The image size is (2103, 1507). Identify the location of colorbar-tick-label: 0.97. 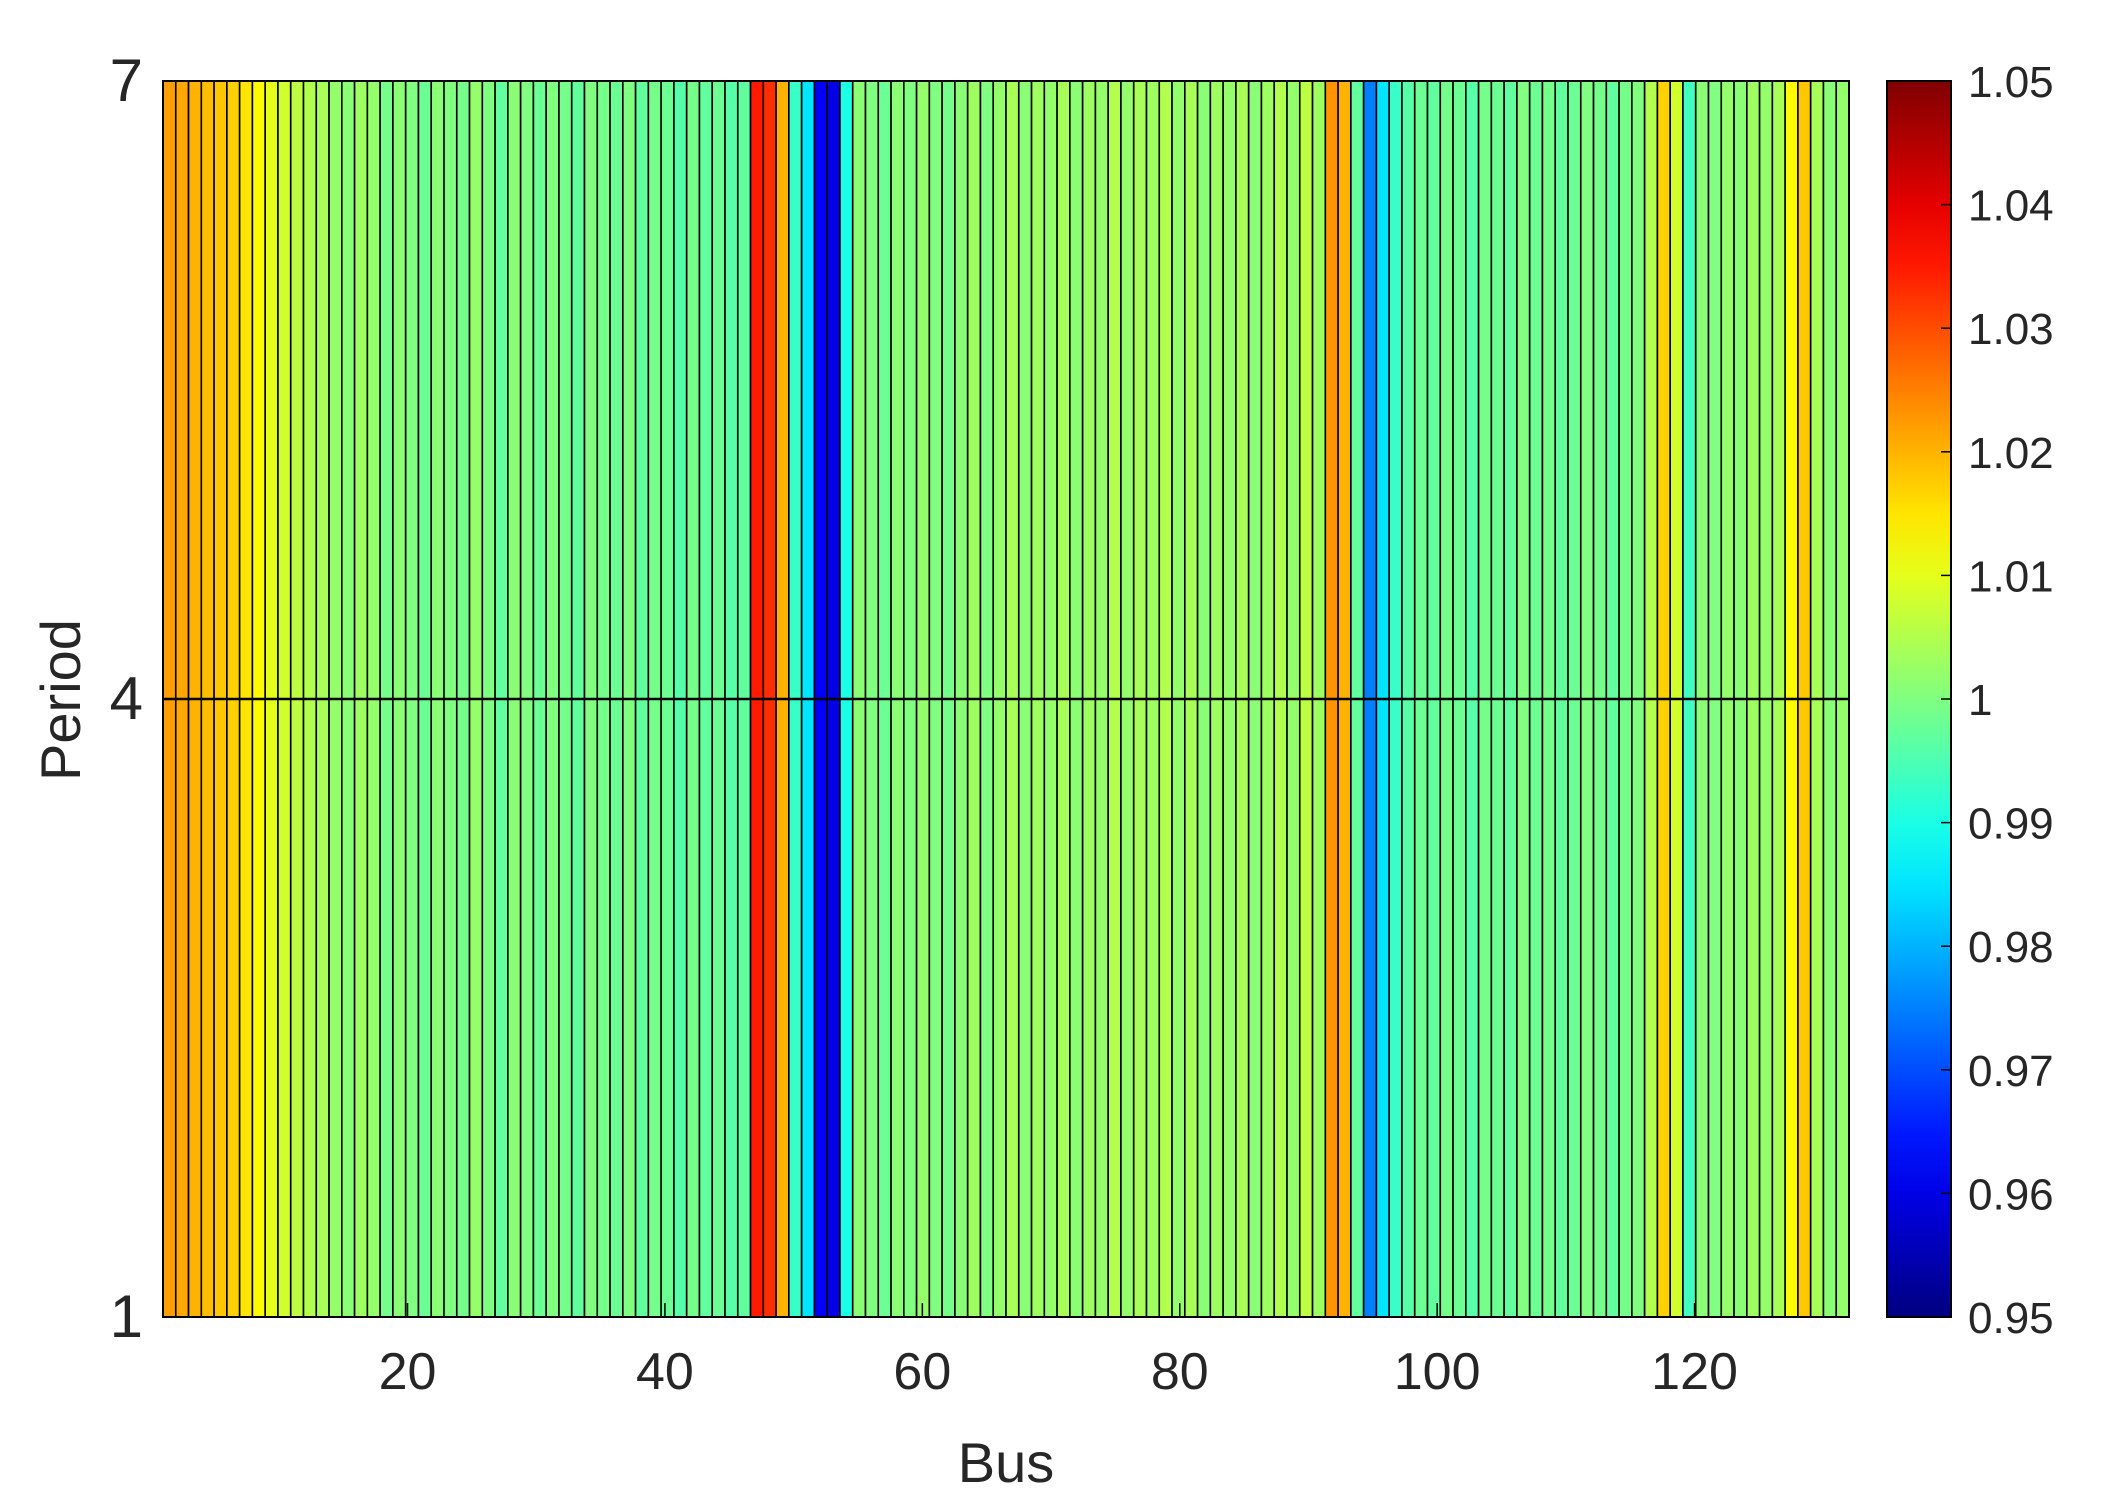
(2011, 1071).